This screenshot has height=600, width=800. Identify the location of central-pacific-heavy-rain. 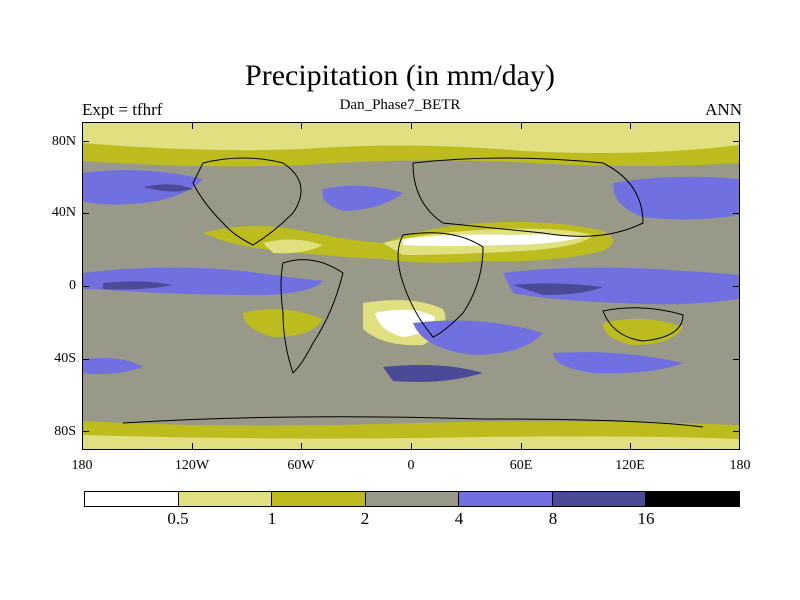
(138, 285).